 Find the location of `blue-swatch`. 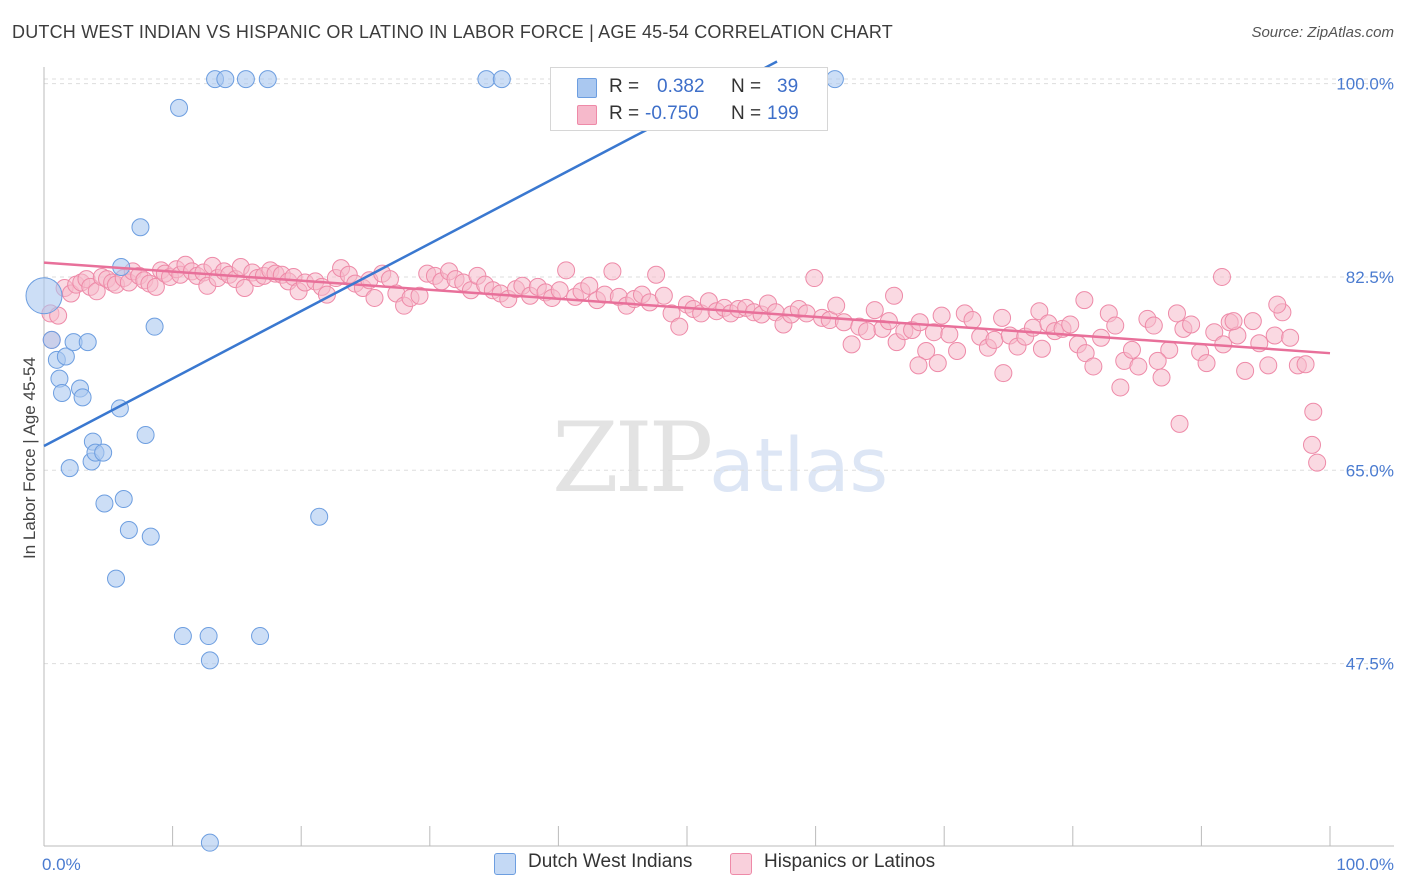

blue-swatch is located at coordinates (587, 88).